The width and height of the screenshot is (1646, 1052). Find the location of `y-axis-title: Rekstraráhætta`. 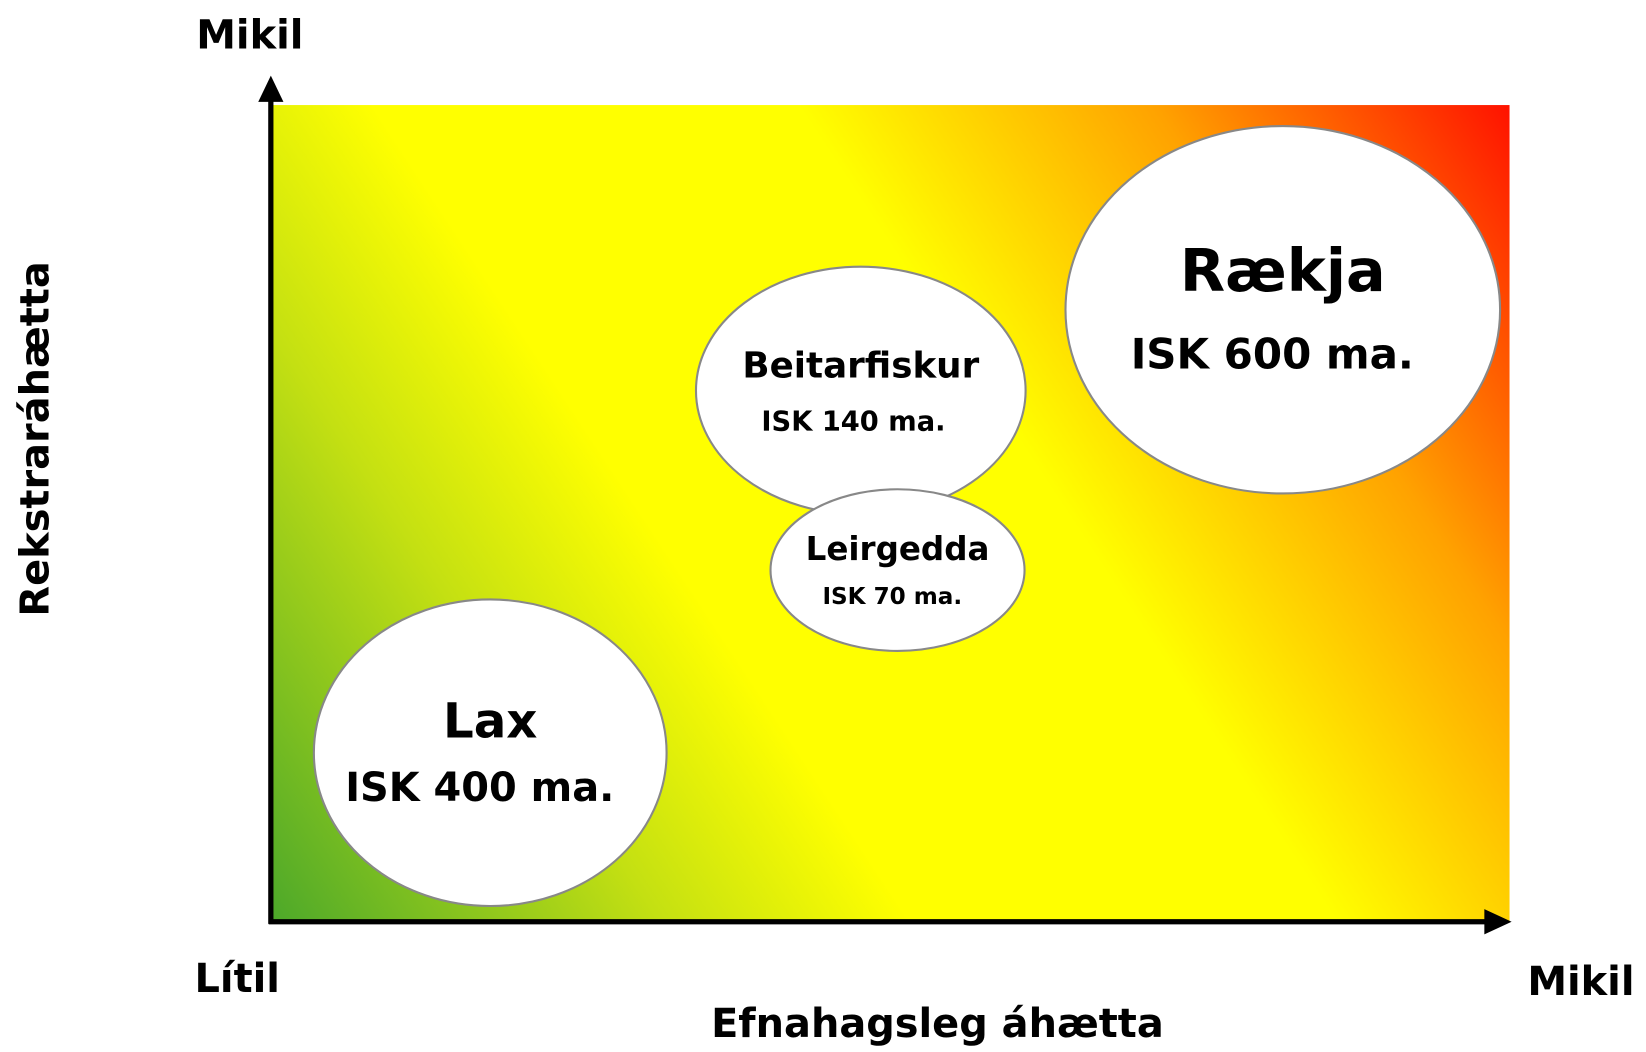

y-axis-title: Rekstraráhætta is located at coordinates (35, 438).